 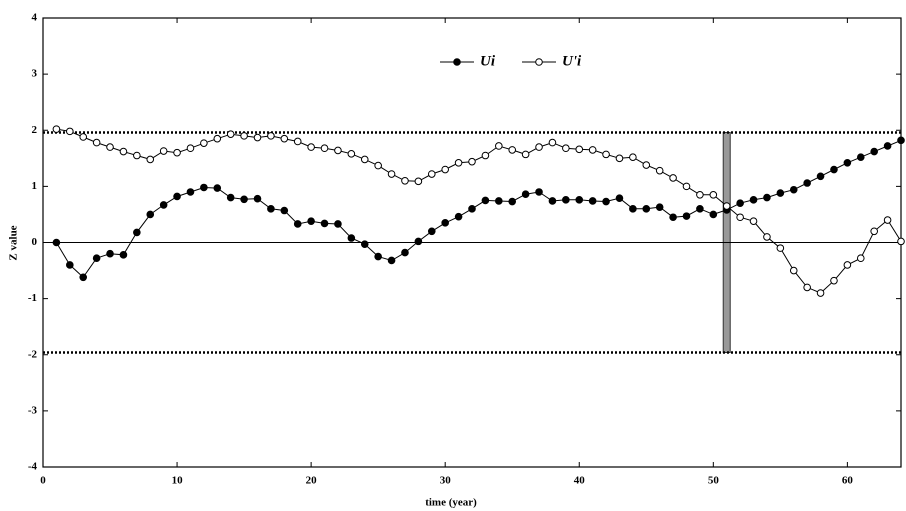 What do you see at coordinates (33, 410) in the screenshot?
I see `y-tick-label: -3` at bounding box center [33, 410].